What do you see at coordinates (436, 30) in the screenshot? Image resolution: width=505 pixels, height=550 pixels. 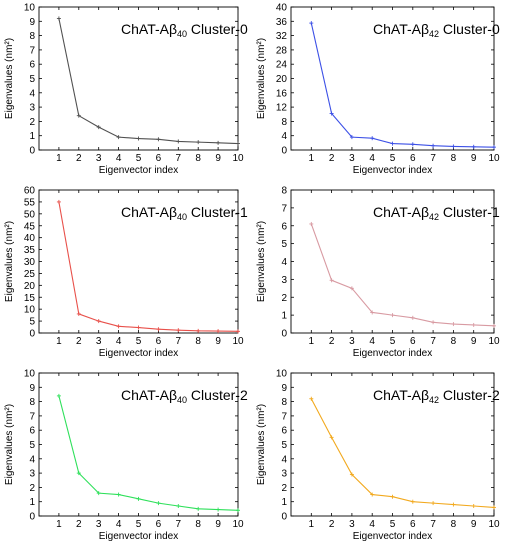 I see `panel-title: ChAT-Aβ42 Cluster-0` at bounding box center [436, 30].